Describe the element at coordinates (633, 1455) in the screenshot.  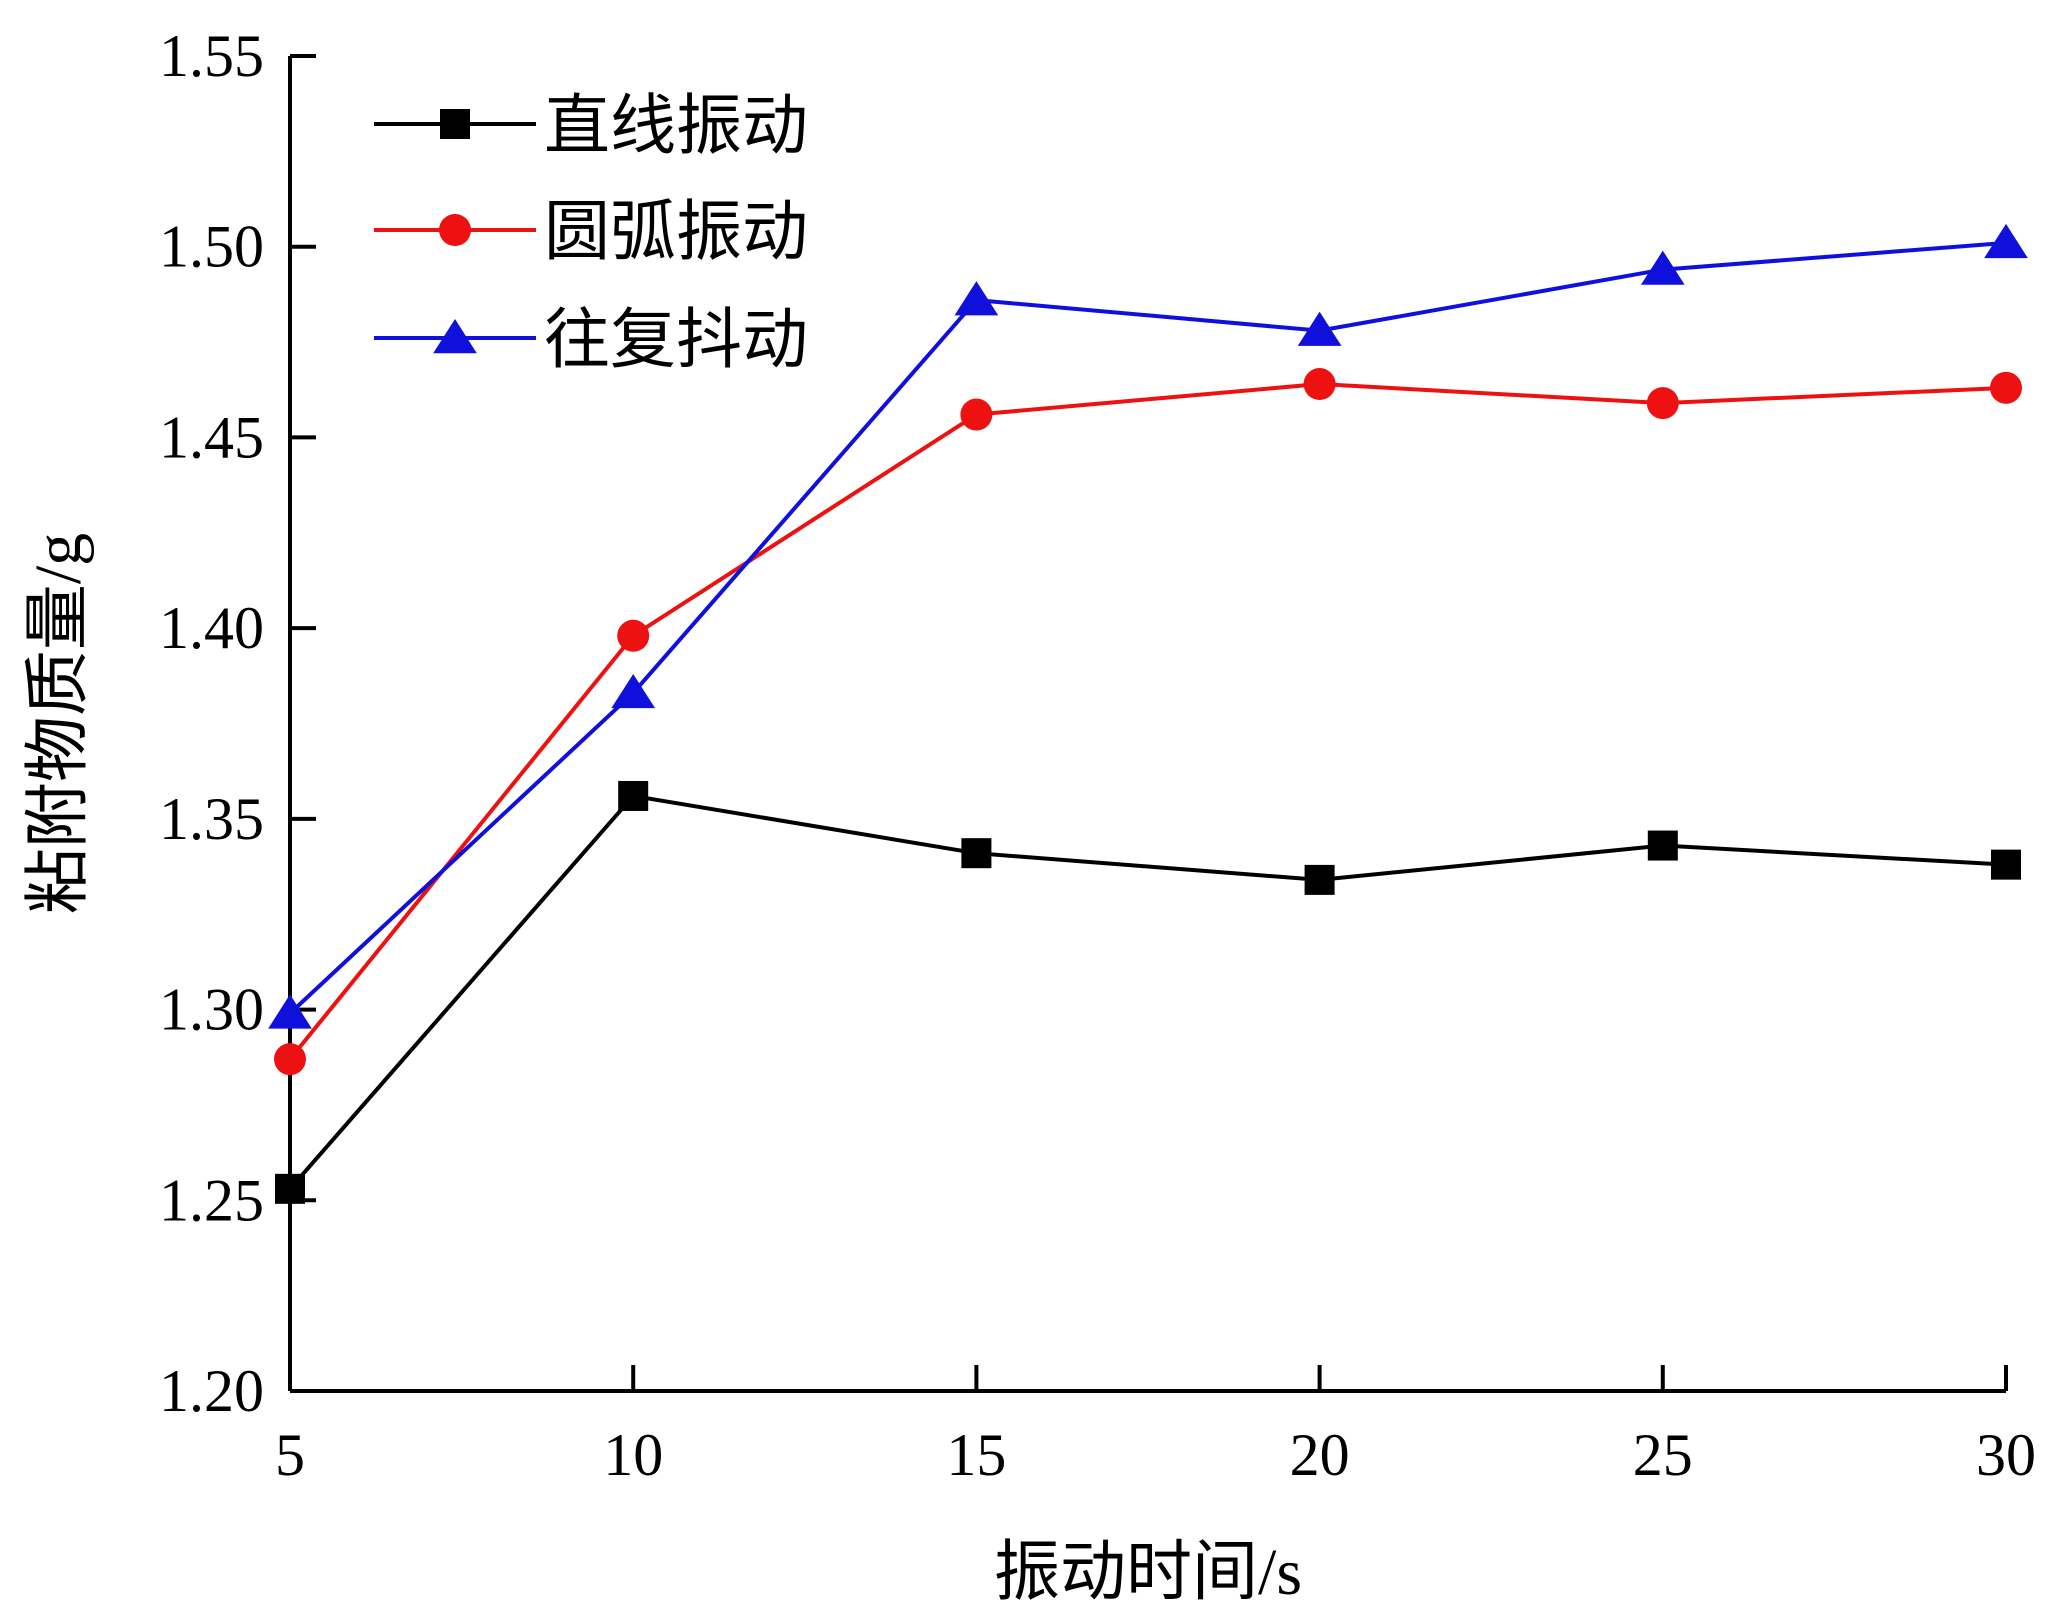
I see `x-tick-label: 10` at that location.